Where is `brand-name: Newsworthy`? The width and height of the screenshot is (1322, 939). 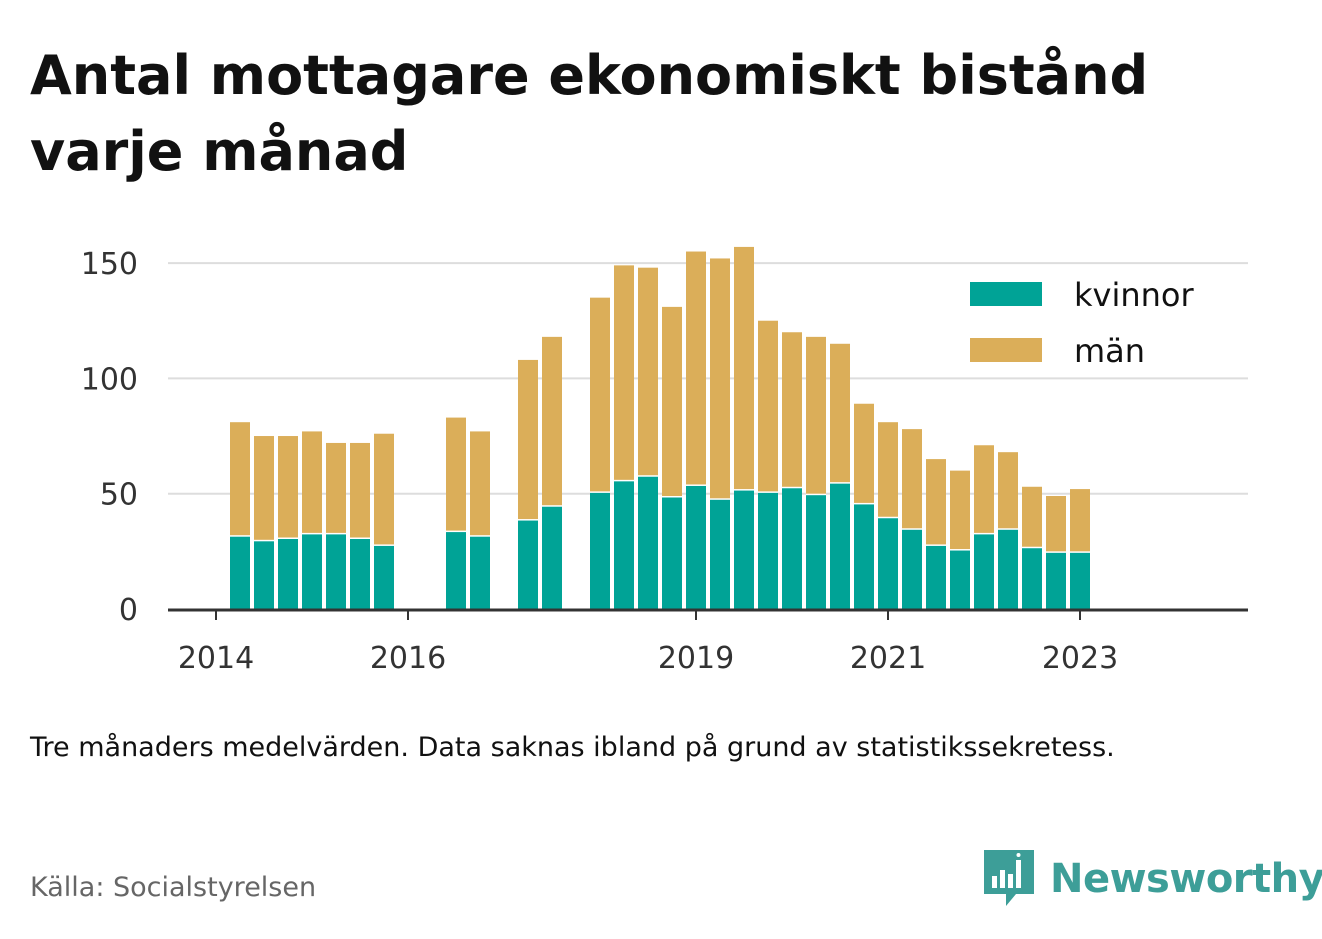
brand-name: Newsworthy is located at coordinates (1186, 879).